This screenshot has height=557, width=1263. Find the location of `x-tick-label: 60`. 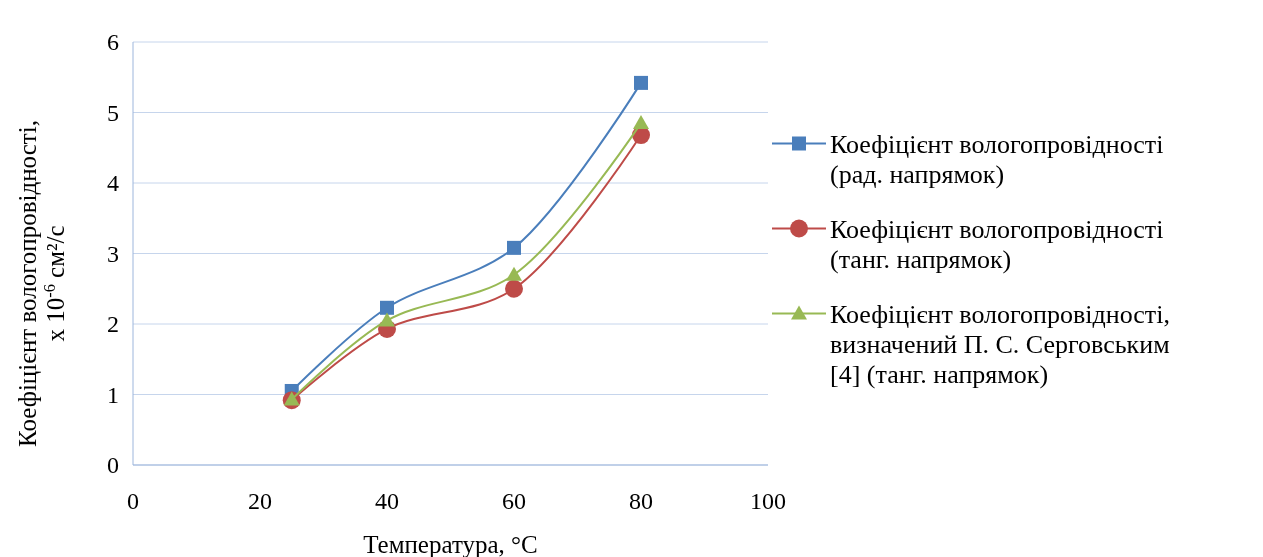

x-tick-label: 60 is located at coordinates (514, 501).